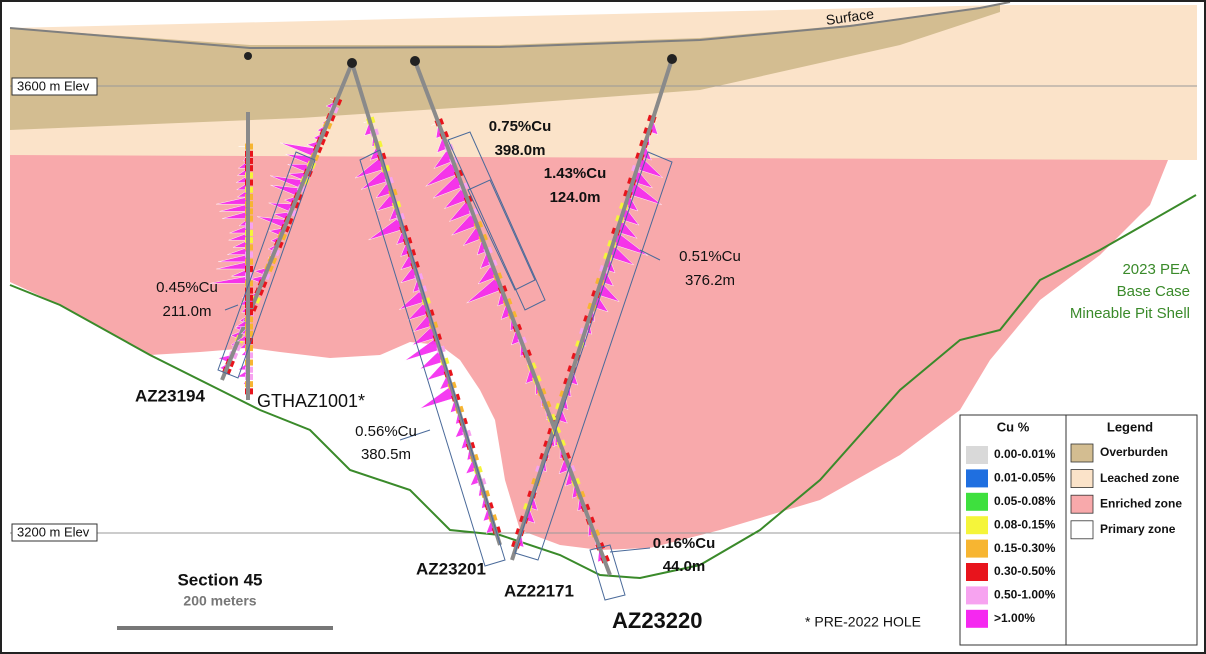 The width and height of the screenshot is (1206, 654). Describe the element at coordinates (1025, 454) in the screenshot. I see `legend-label: 0.00-0.01%` at that location.